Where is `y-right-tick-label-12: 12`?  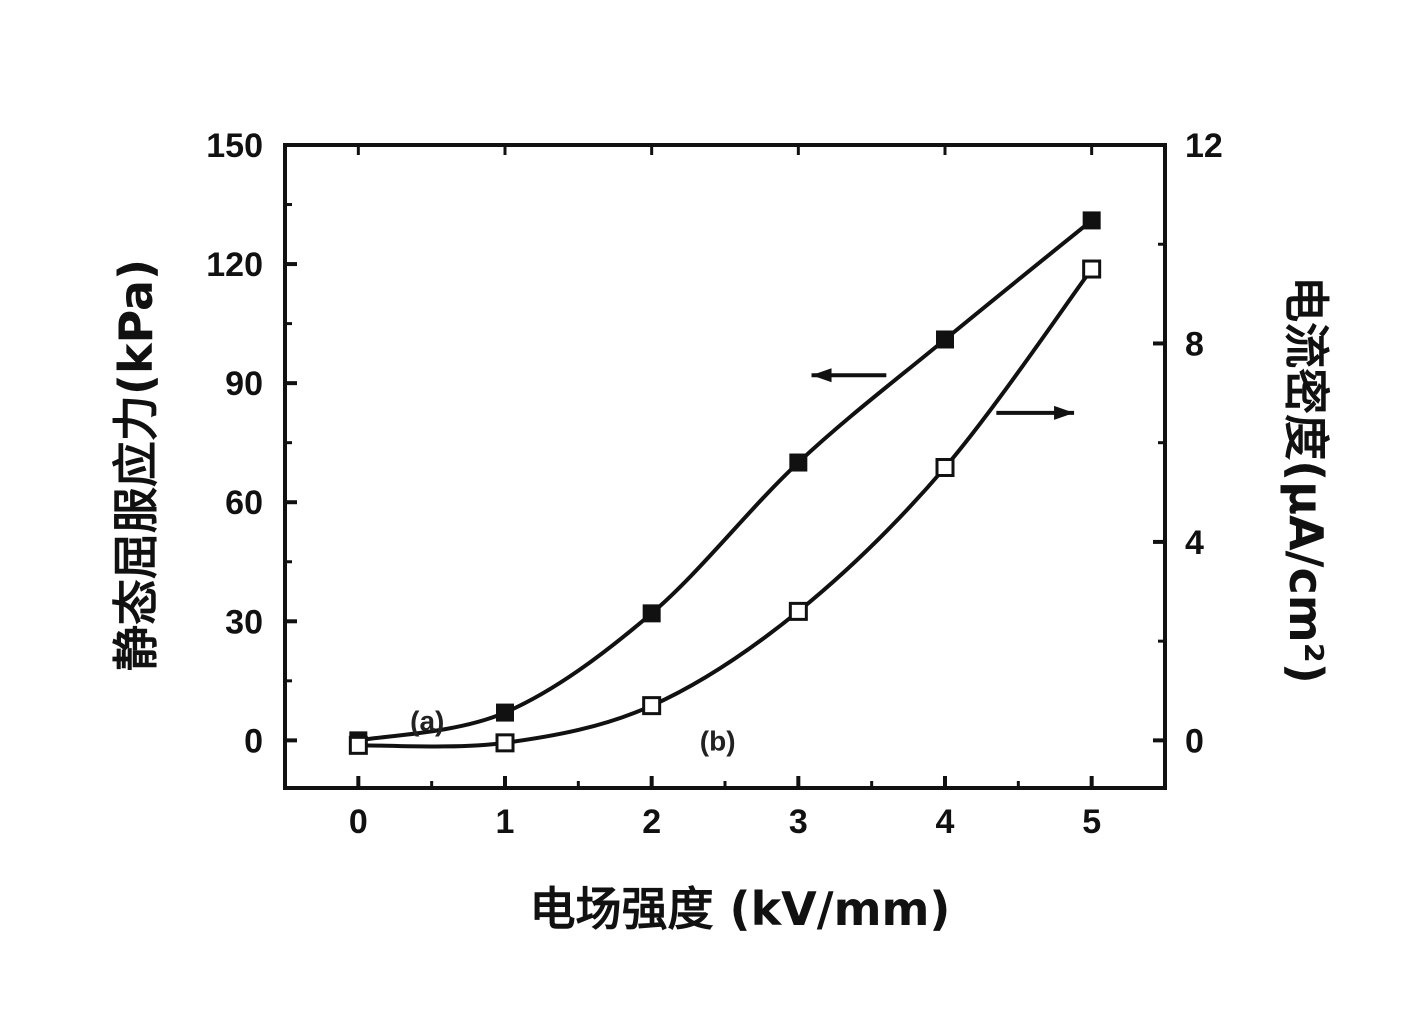
y-right-tick-label-12: 12 is located at coordinates (1204, 146).